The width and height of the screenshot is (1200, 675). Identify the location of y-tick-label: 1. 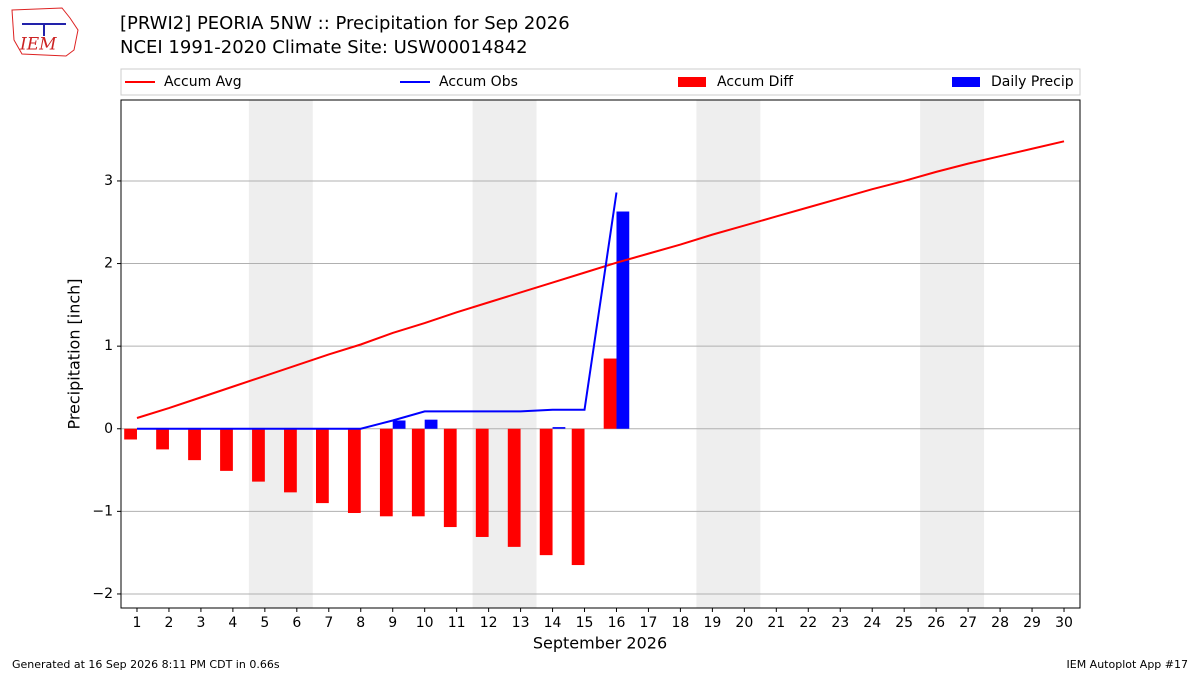
(108, 346).